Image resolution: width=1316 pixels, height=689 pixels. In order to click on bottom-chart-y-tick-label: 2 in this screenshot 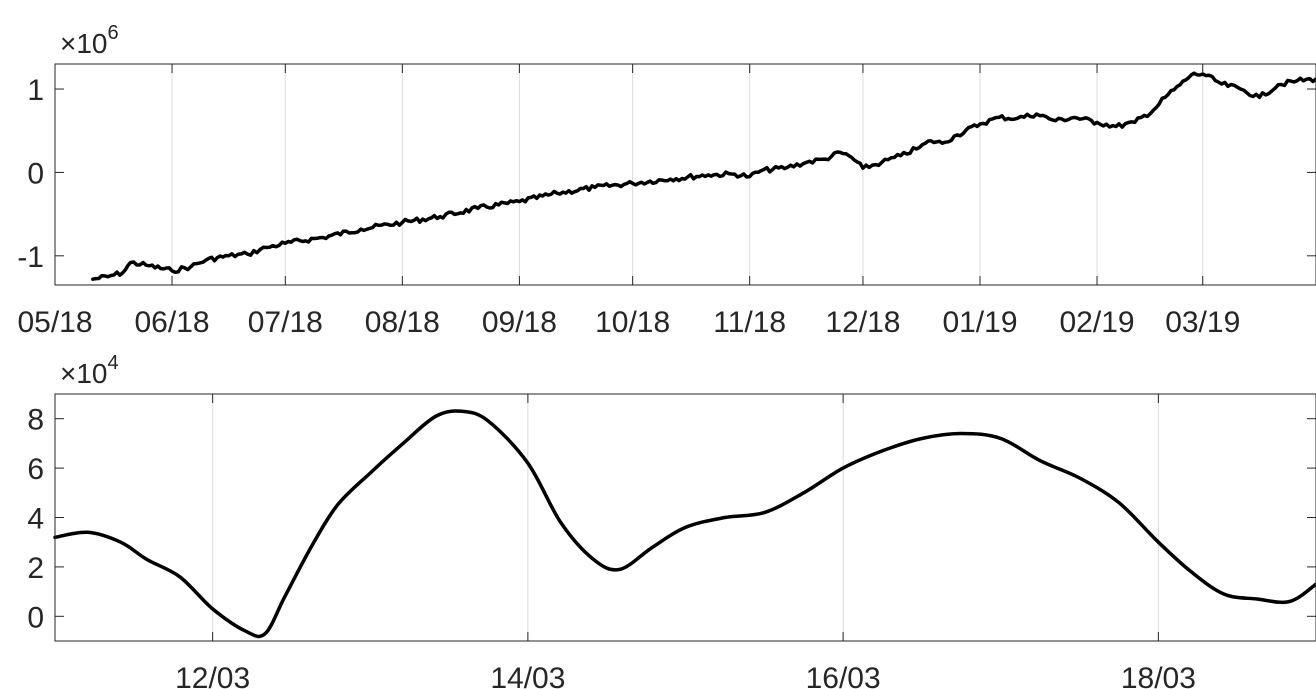, I will do `click(35, 568)`.